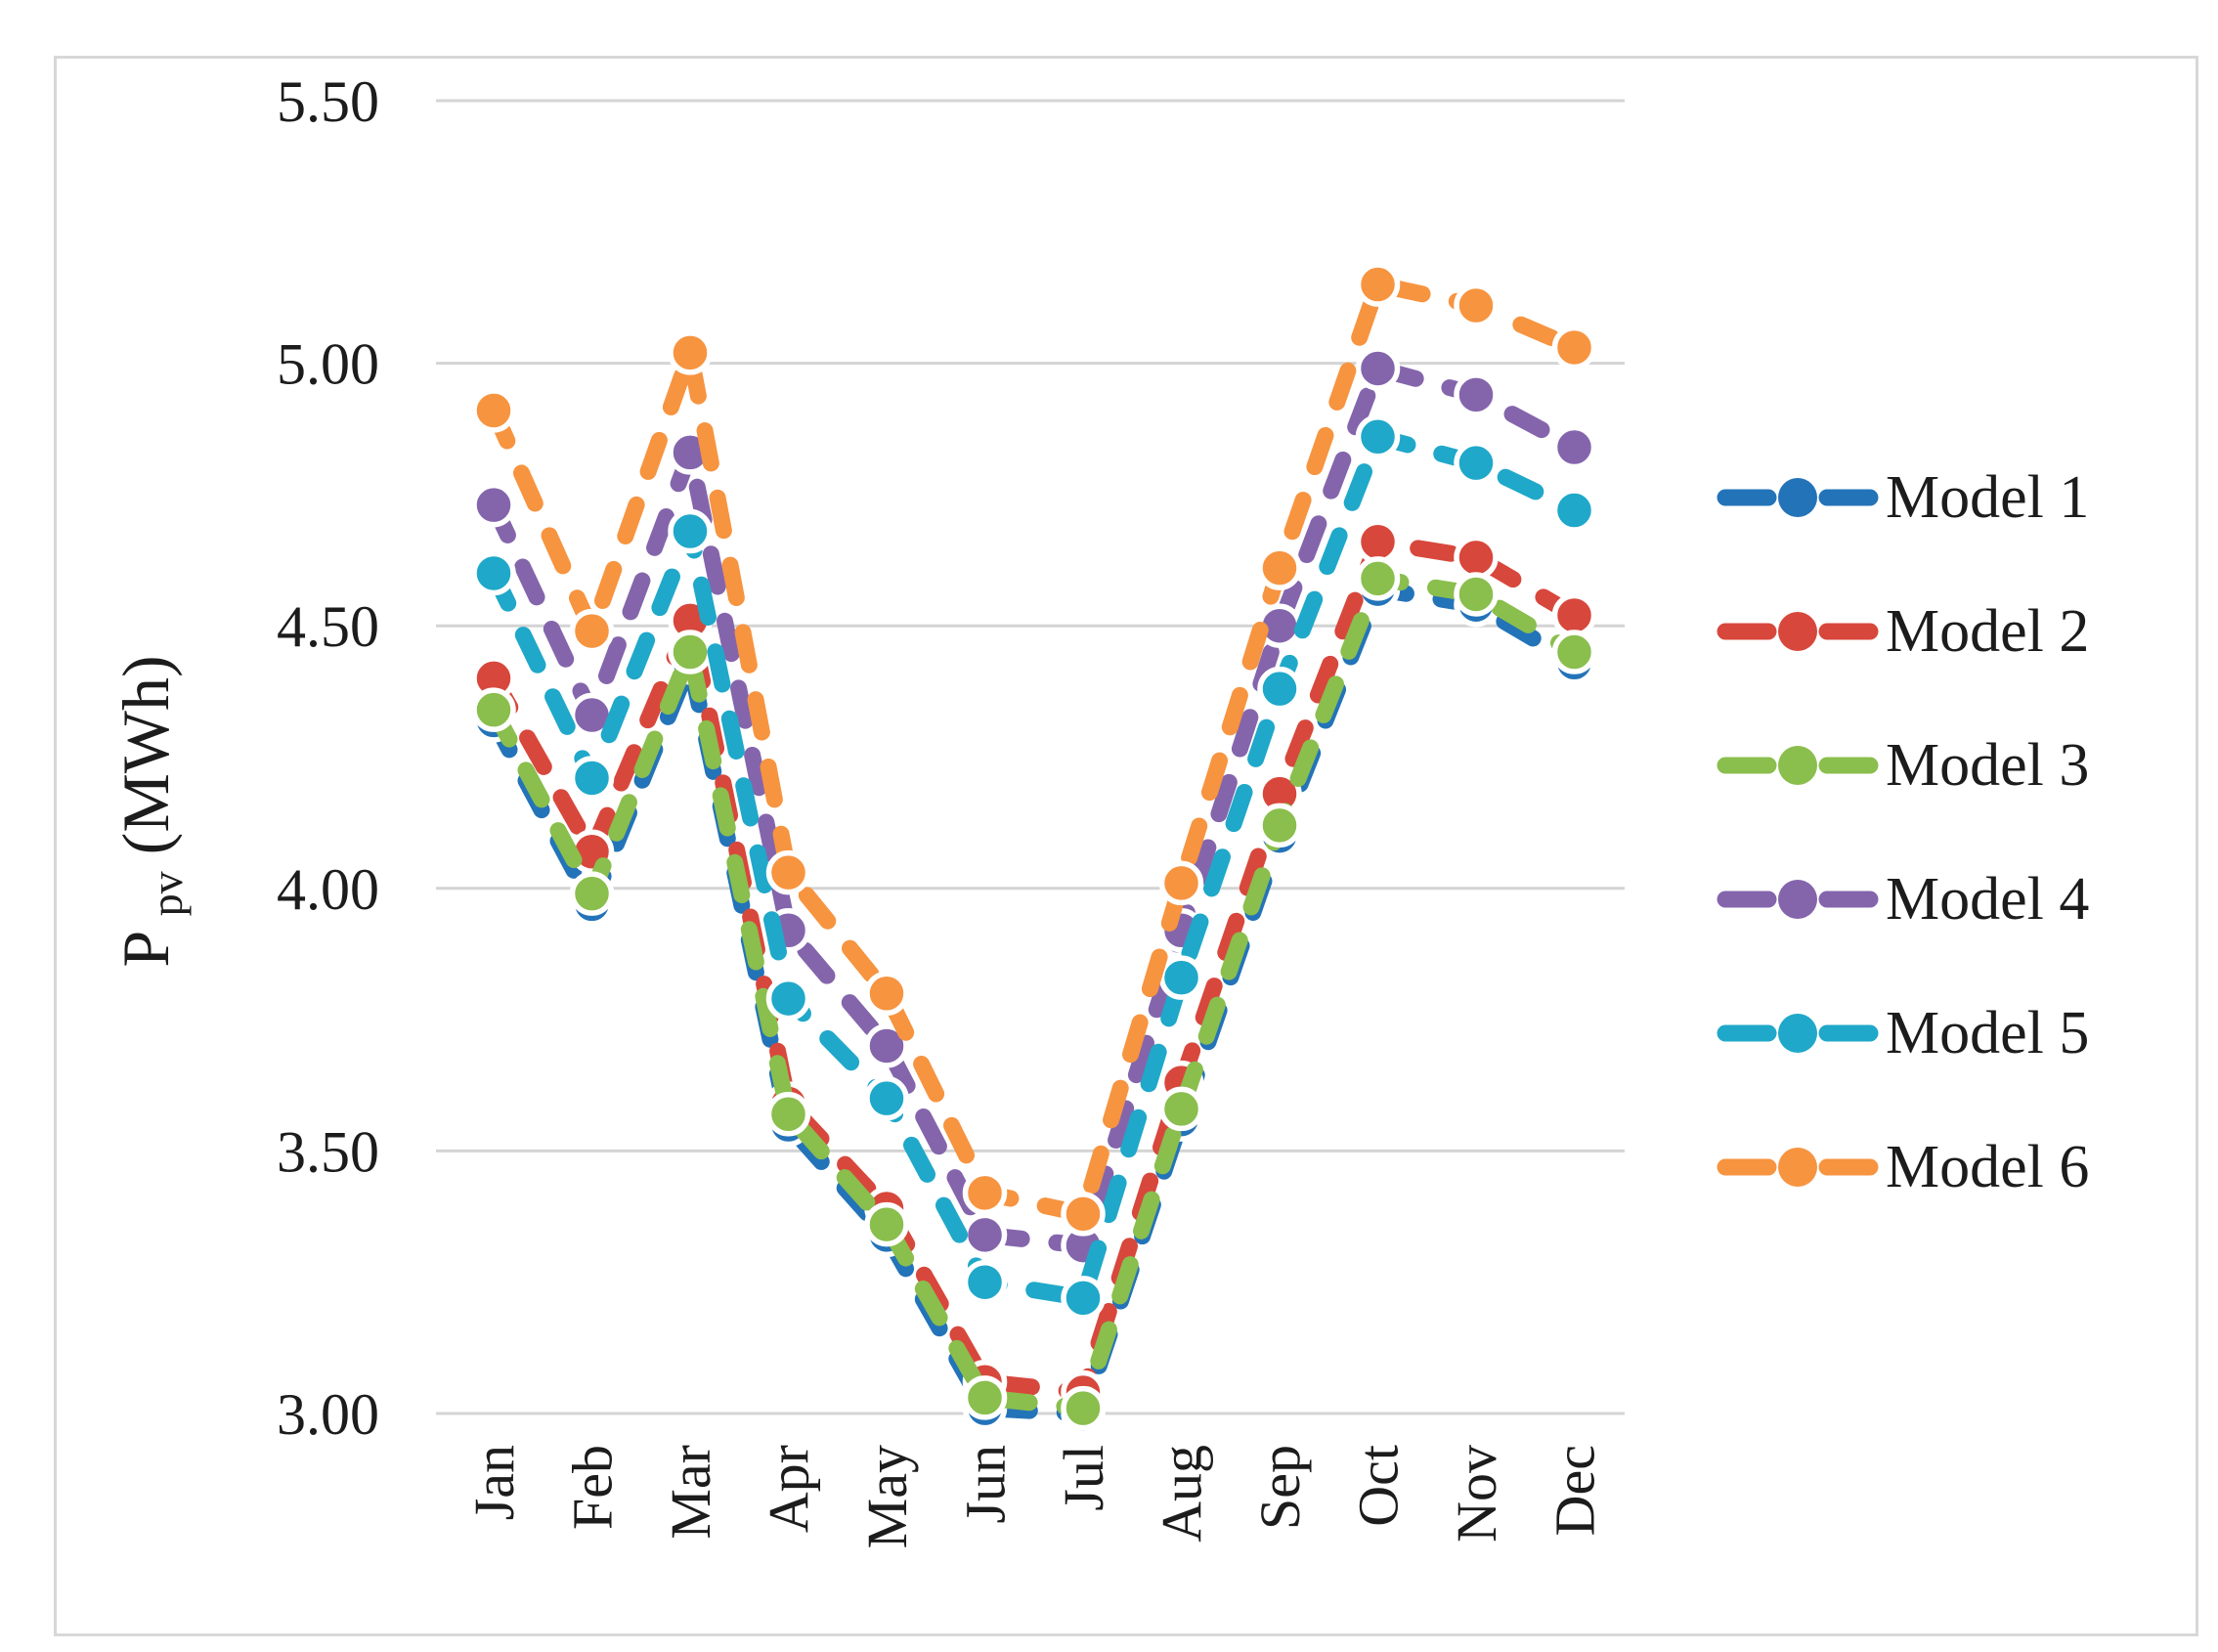  I want to click on x-axis-tick-labels: Jan Feb Mar Apr May Jun Jul Aug Sep Oct Nov Dec, so click(1034, 1496).